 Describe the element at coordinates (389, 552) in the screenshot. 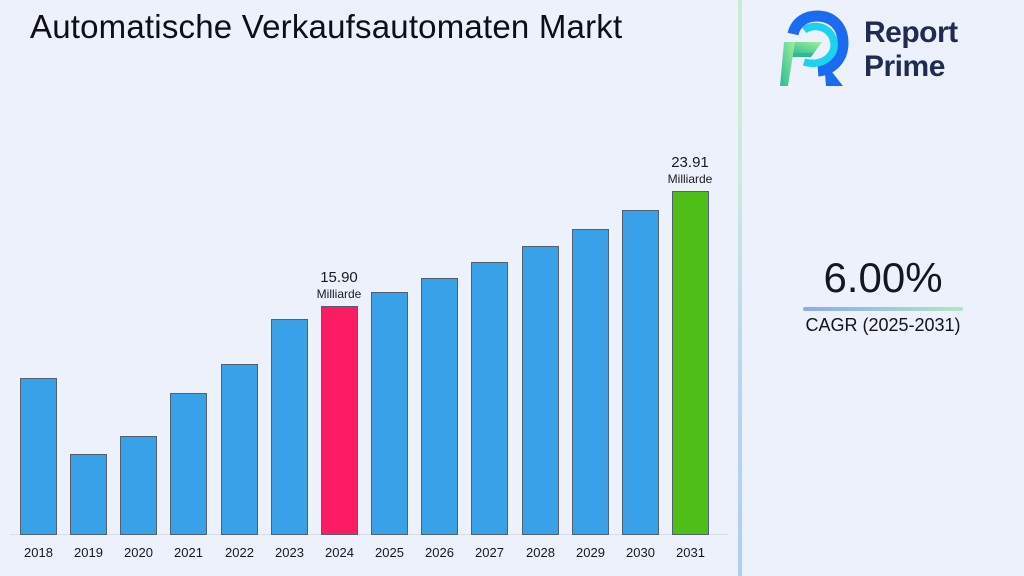

I see `year-label-2025: 2025` at that location.